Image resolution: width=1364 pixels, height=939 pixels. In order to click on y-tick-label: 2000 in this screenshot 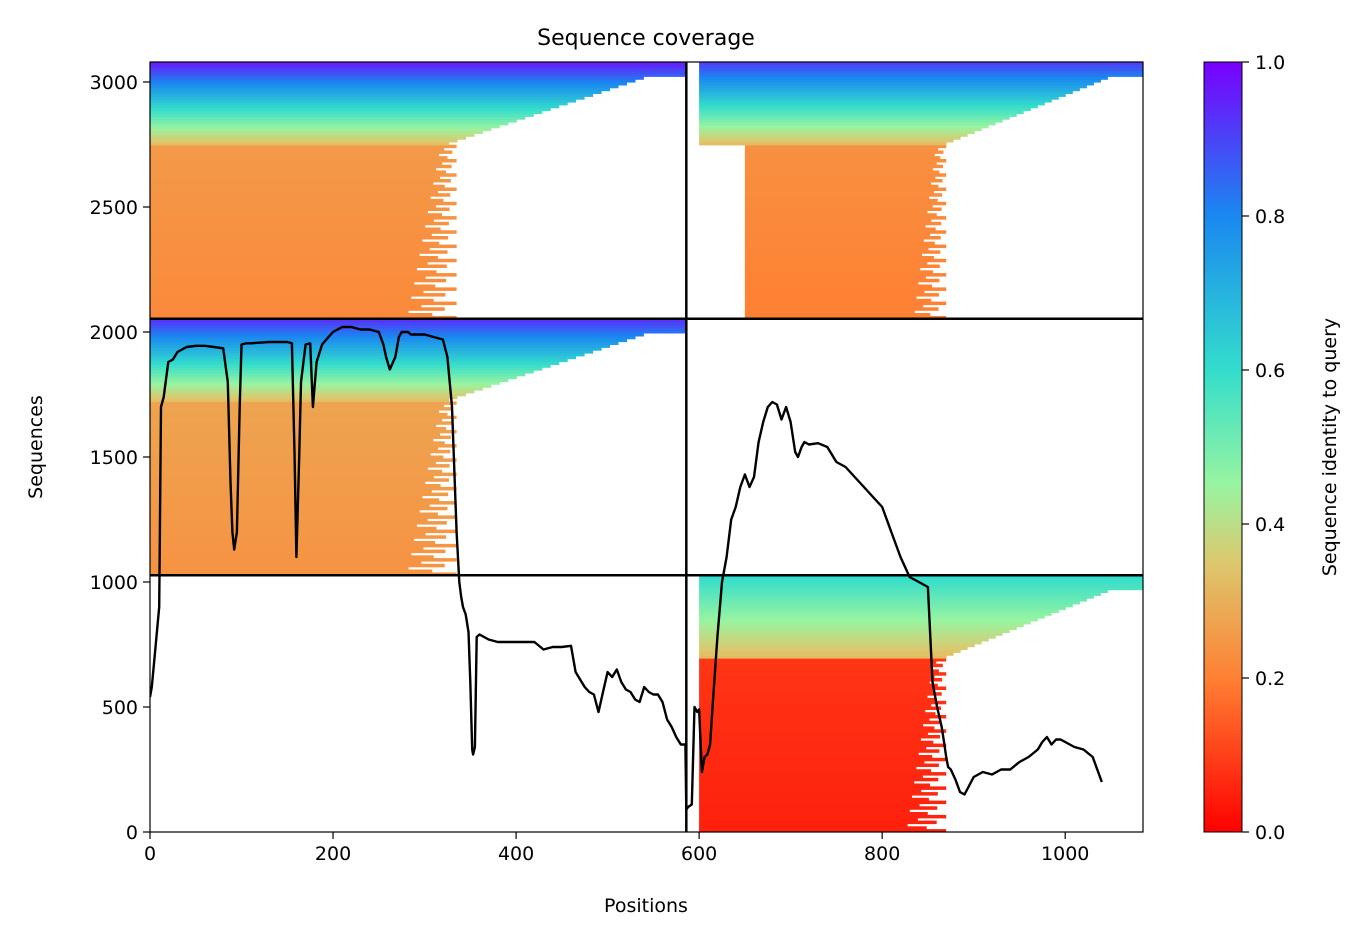, I will do `click(114, 333)`.